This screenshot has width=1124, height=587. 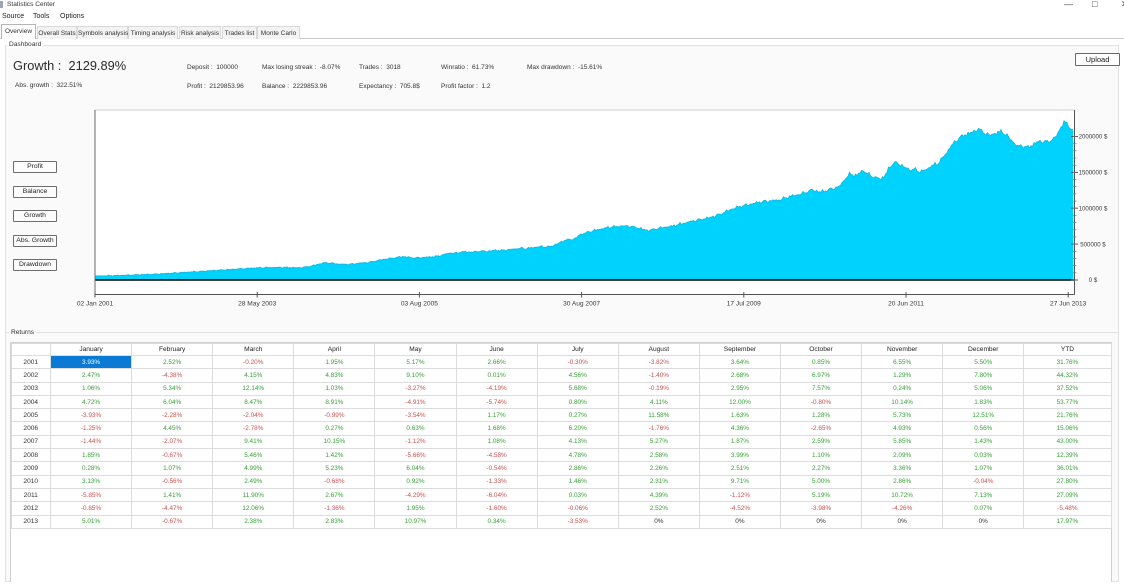 What do you see at coordinates (906, 304) in the screenshot?
I see `svg-text: 20 Jun 2011` at bounding box center [906, 304].